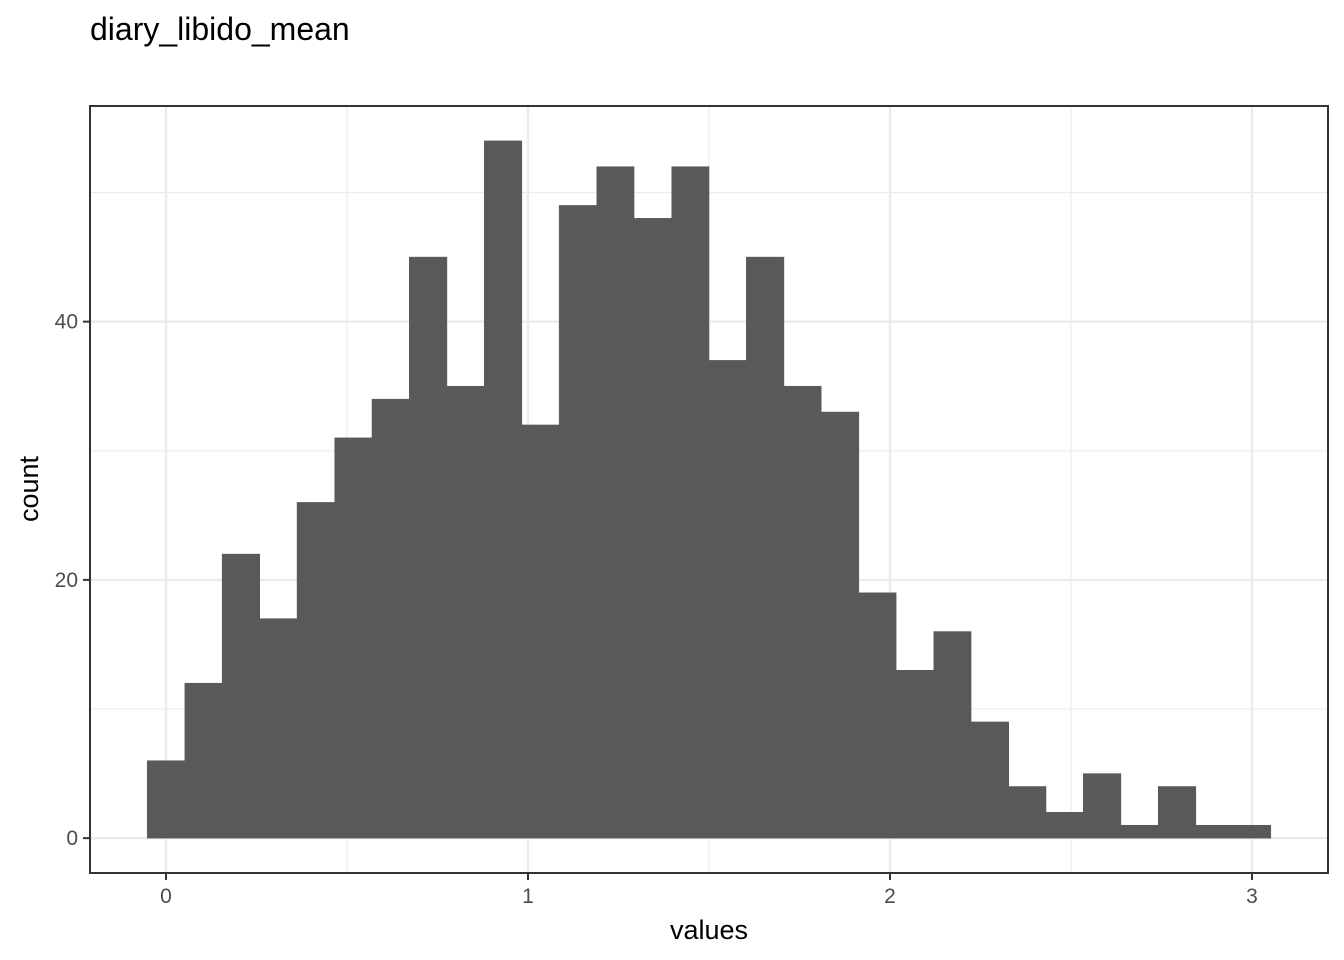  Describe the element at coordinates (66, 322) in the screenshot. I see `y-tick-label: 40` at that location.